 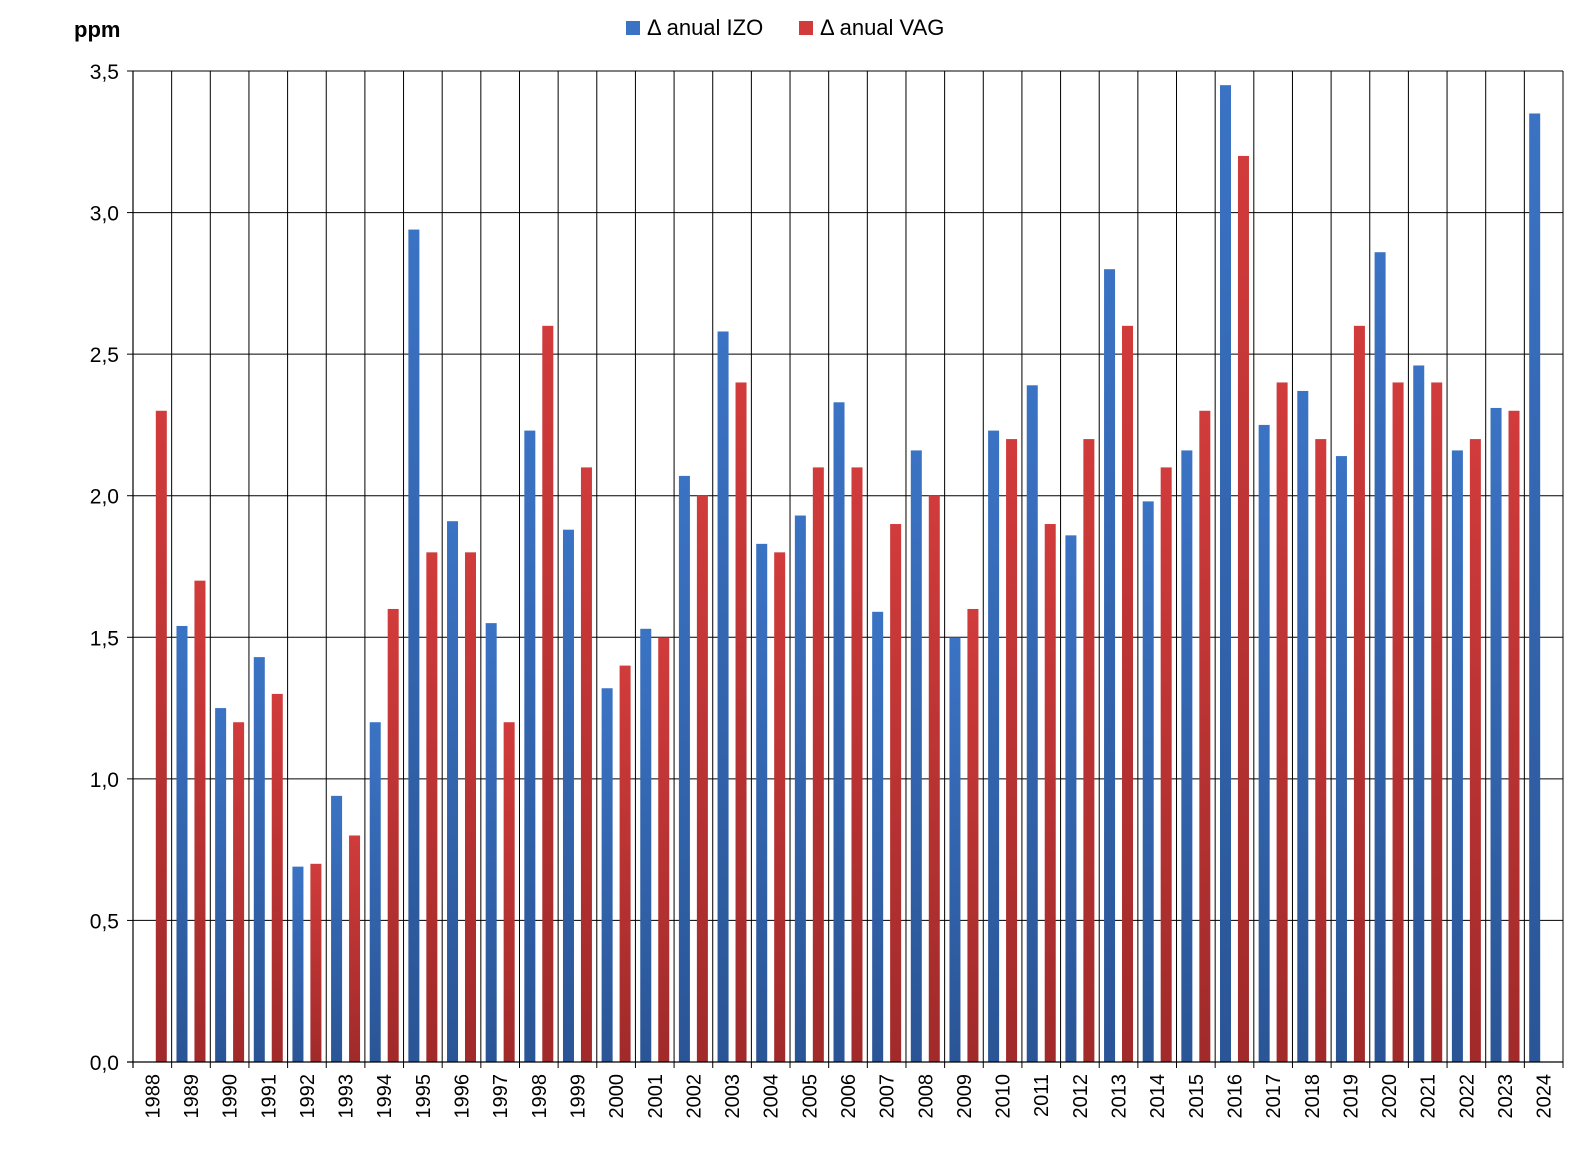 I want to click on bar-vag-2021, so click(x=1437, y=722).